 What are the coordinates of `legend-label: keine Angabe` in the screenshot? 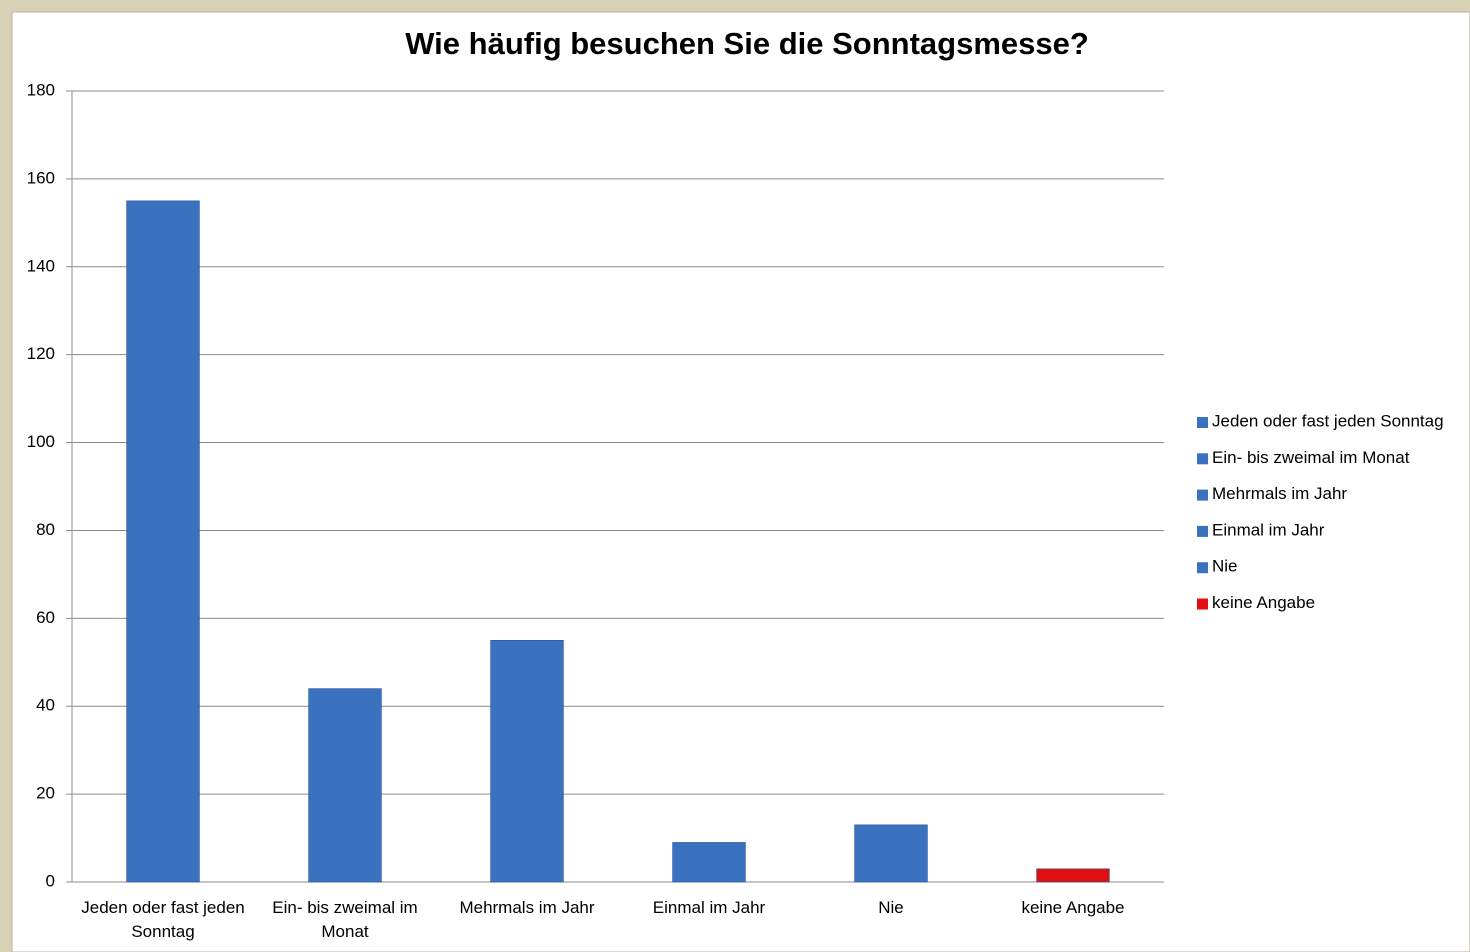 It's located at (1263, 602).